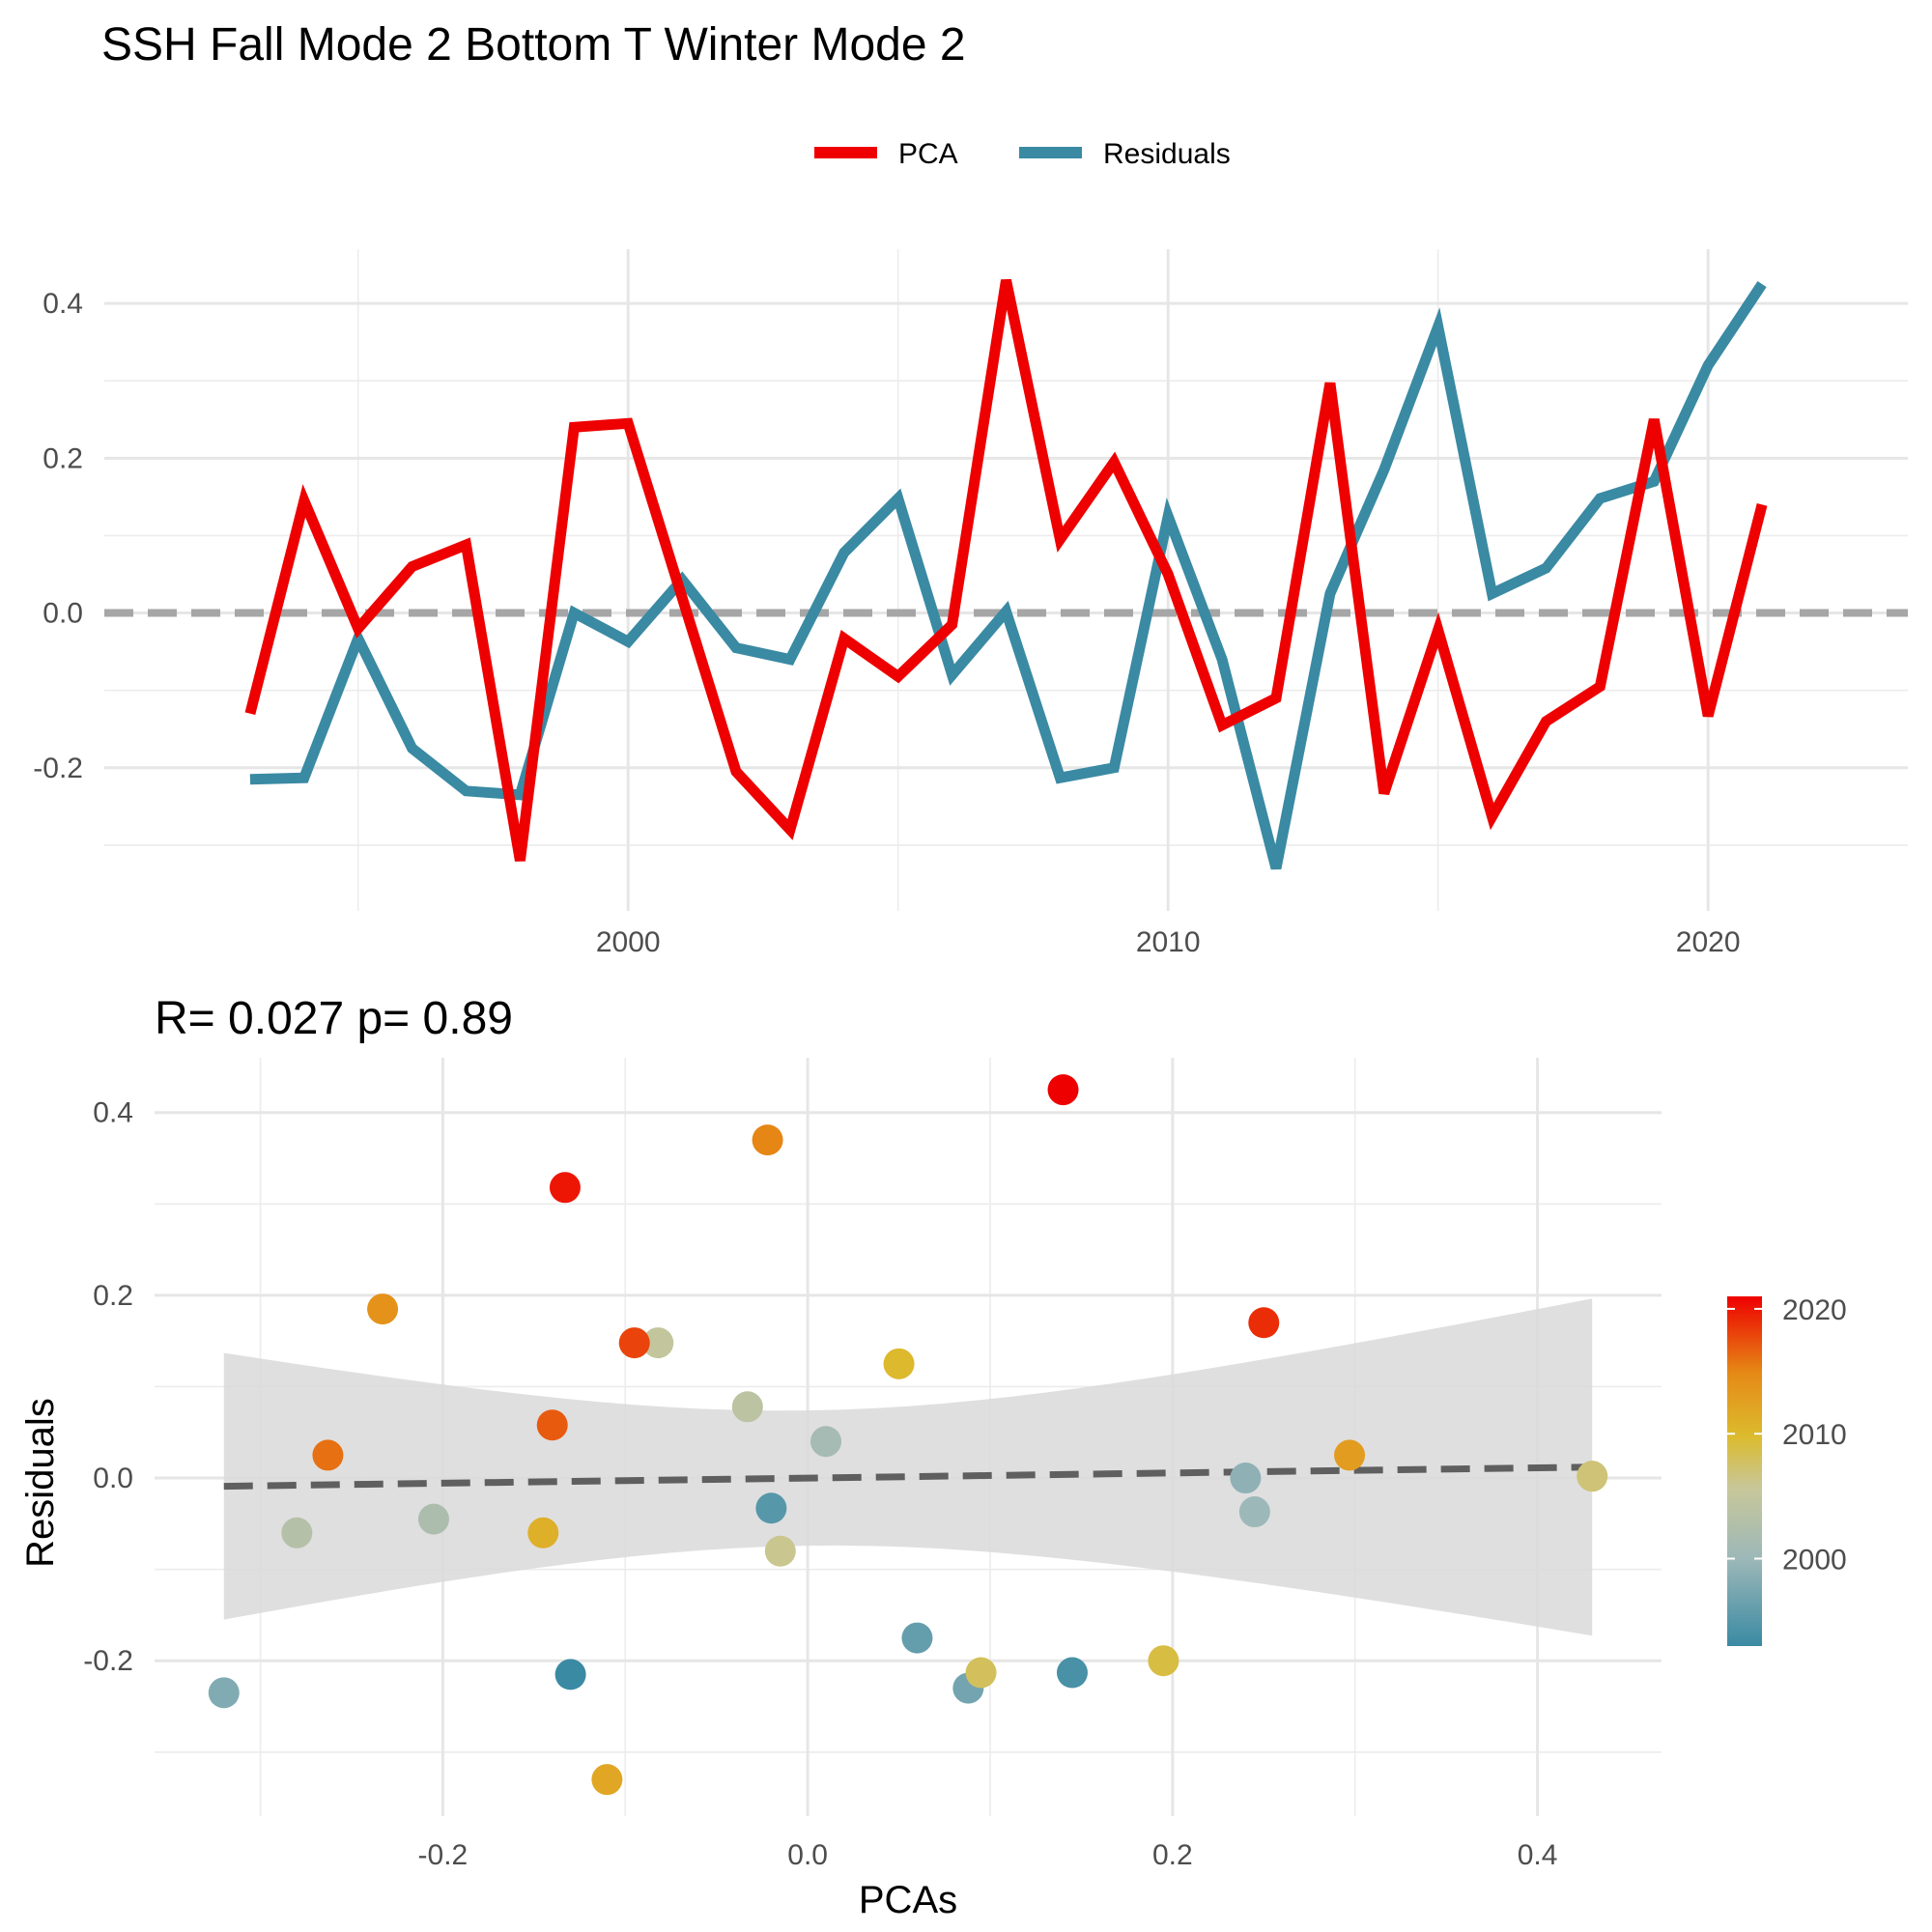 This screenshot has width=1932, height=1932. What do you see at coordinates (1350, 1455) in the screenshot?
I see `scatter-point-2013` at bounding box center [1350, 1455].